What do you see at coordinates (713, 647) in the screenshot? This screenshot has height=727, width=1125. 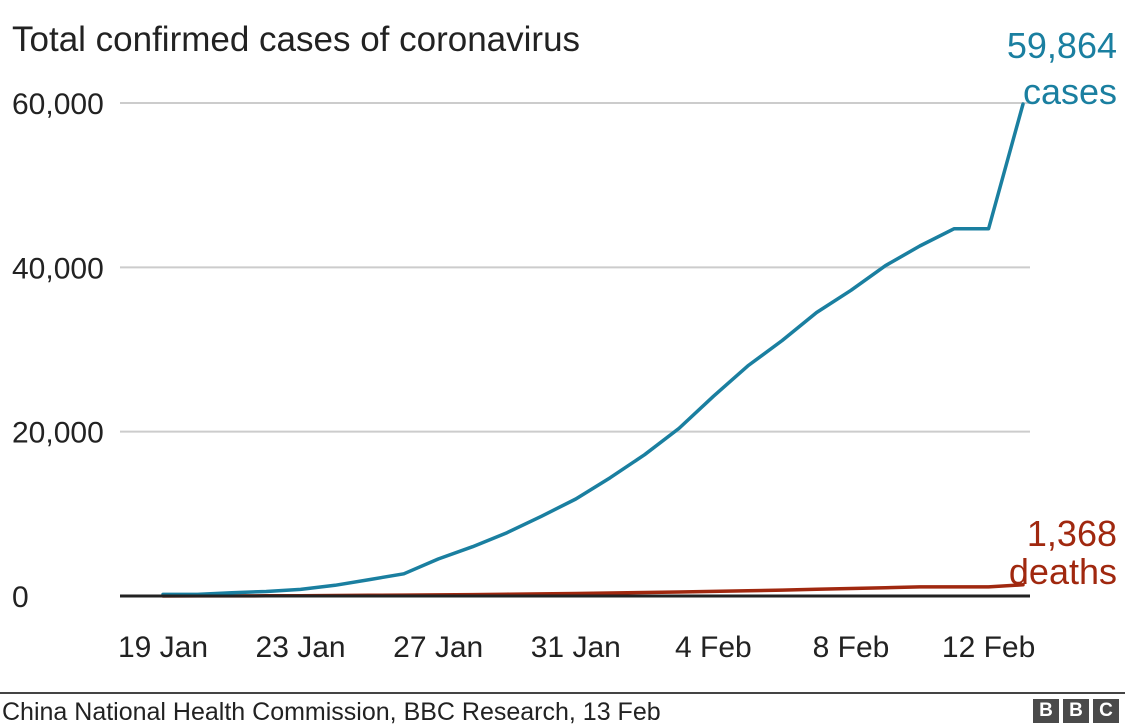 I see `x-tick-label: 4 Feb` at bounding box center [713, 647].